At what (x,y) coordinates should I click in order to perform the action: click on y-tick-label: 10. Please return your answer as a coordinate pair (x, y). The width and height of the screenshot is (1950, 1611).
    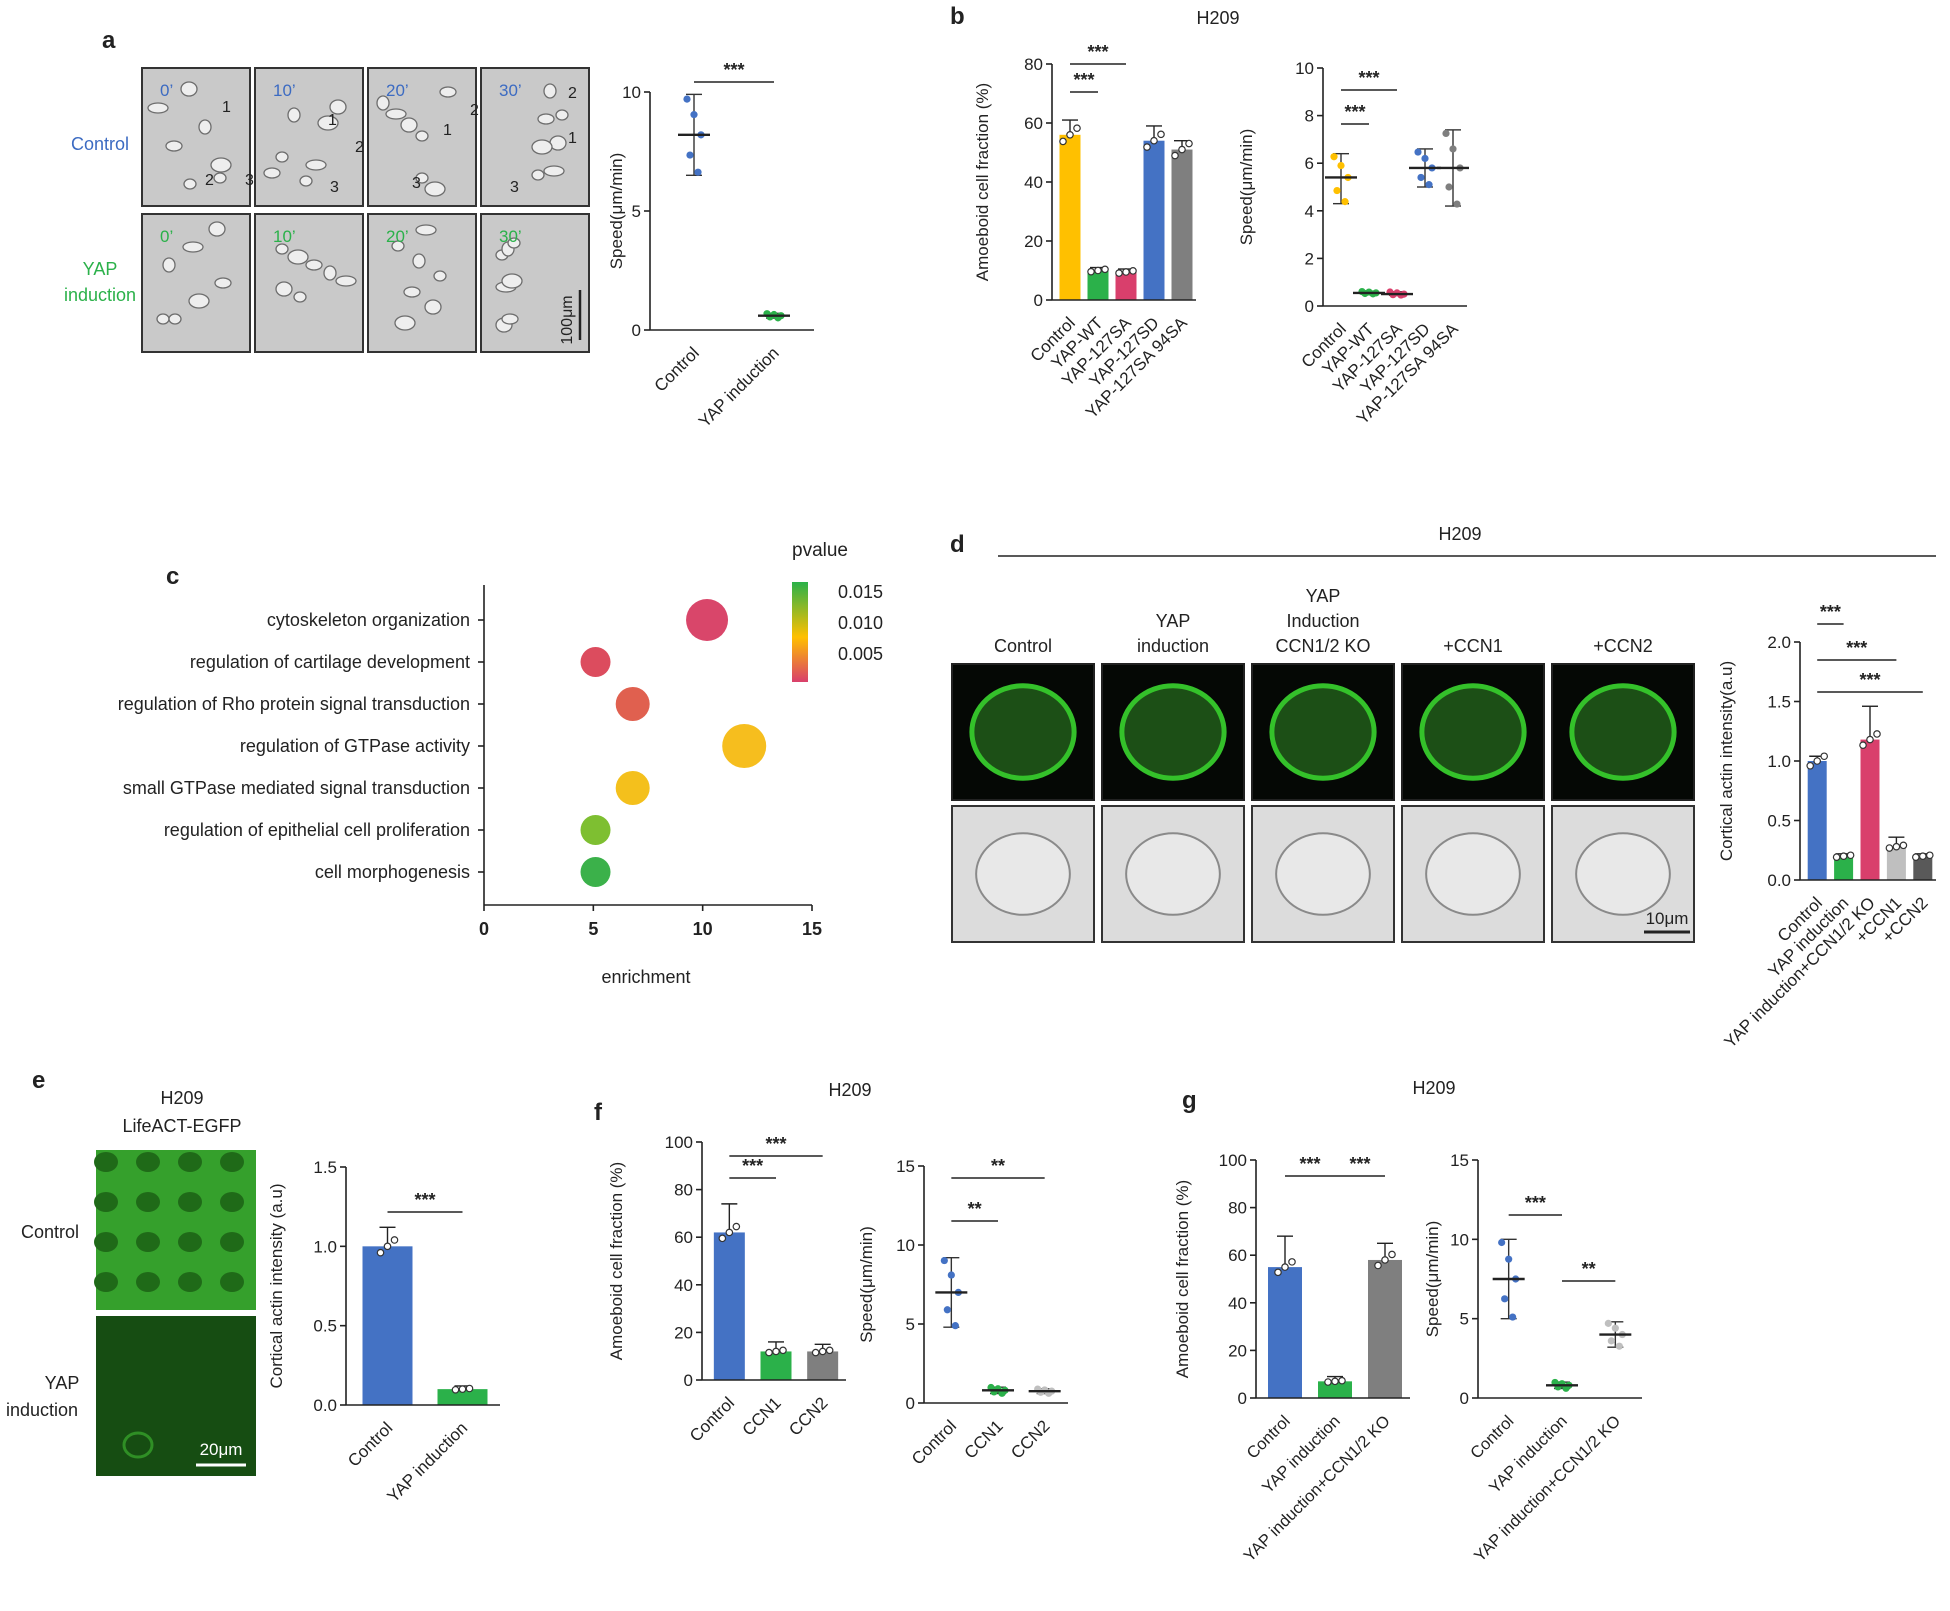
    Looking at the image, I should click on (905, 1245).